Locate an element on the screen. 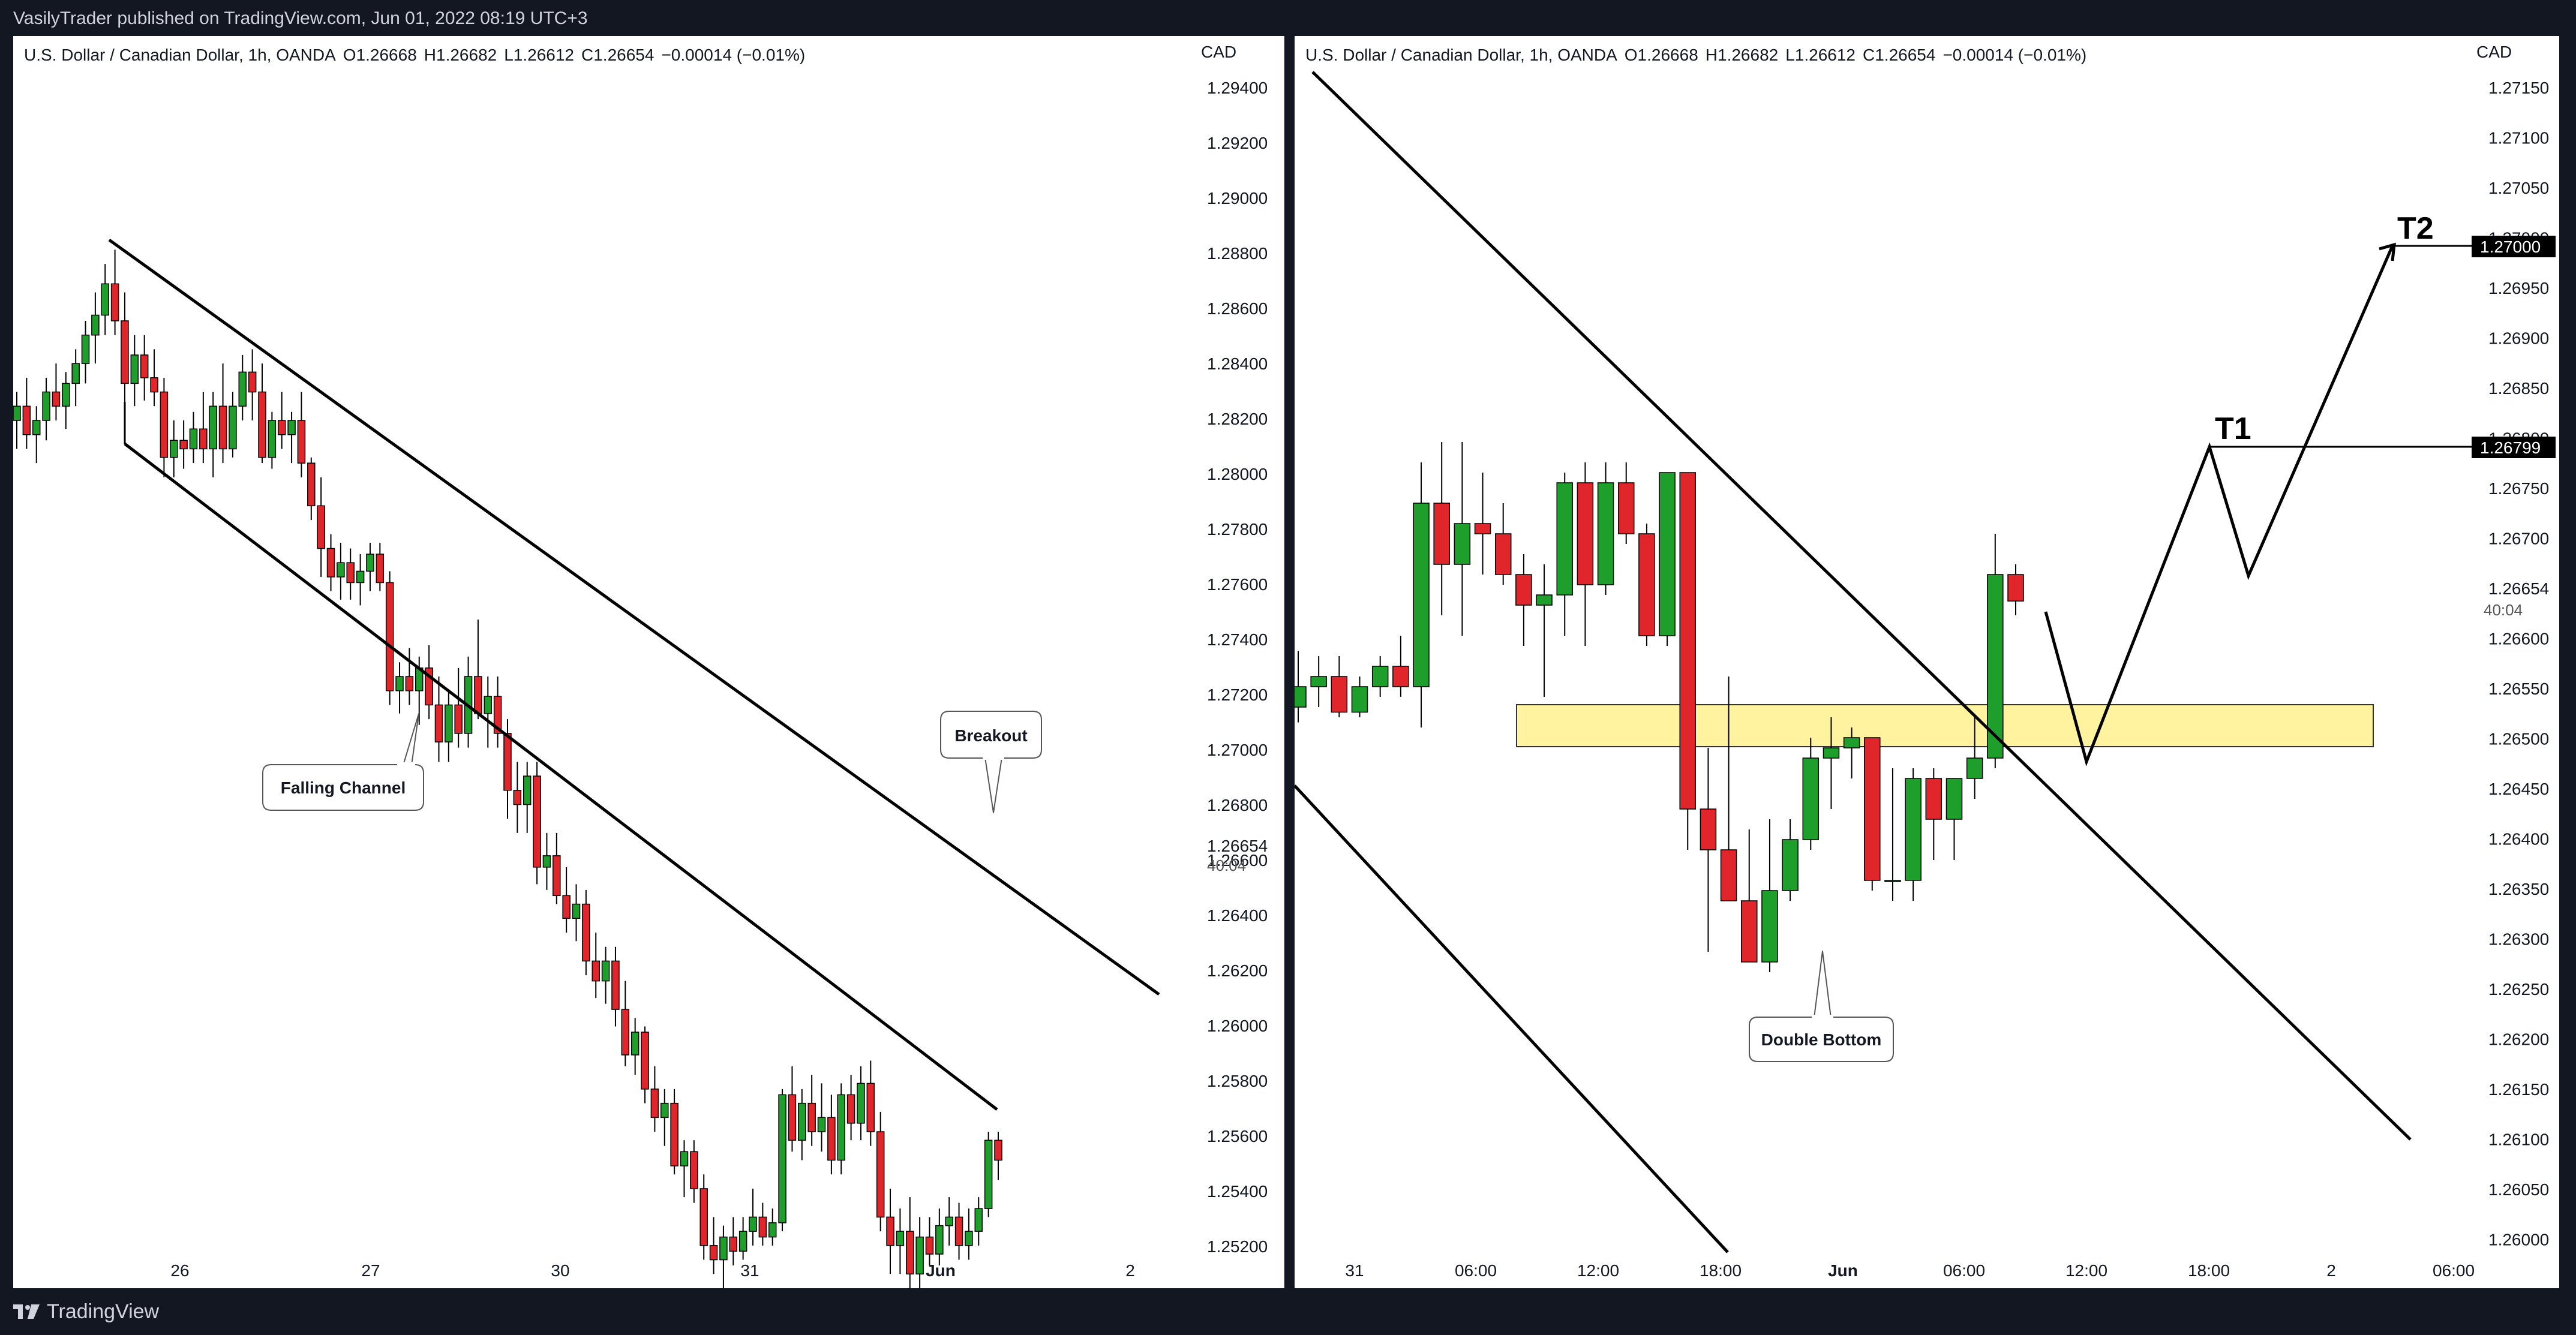 Image resolution: width=2576 pixels, height=1335 pixels. currency-label-right: CAD is located at coordinates (2494, 52).